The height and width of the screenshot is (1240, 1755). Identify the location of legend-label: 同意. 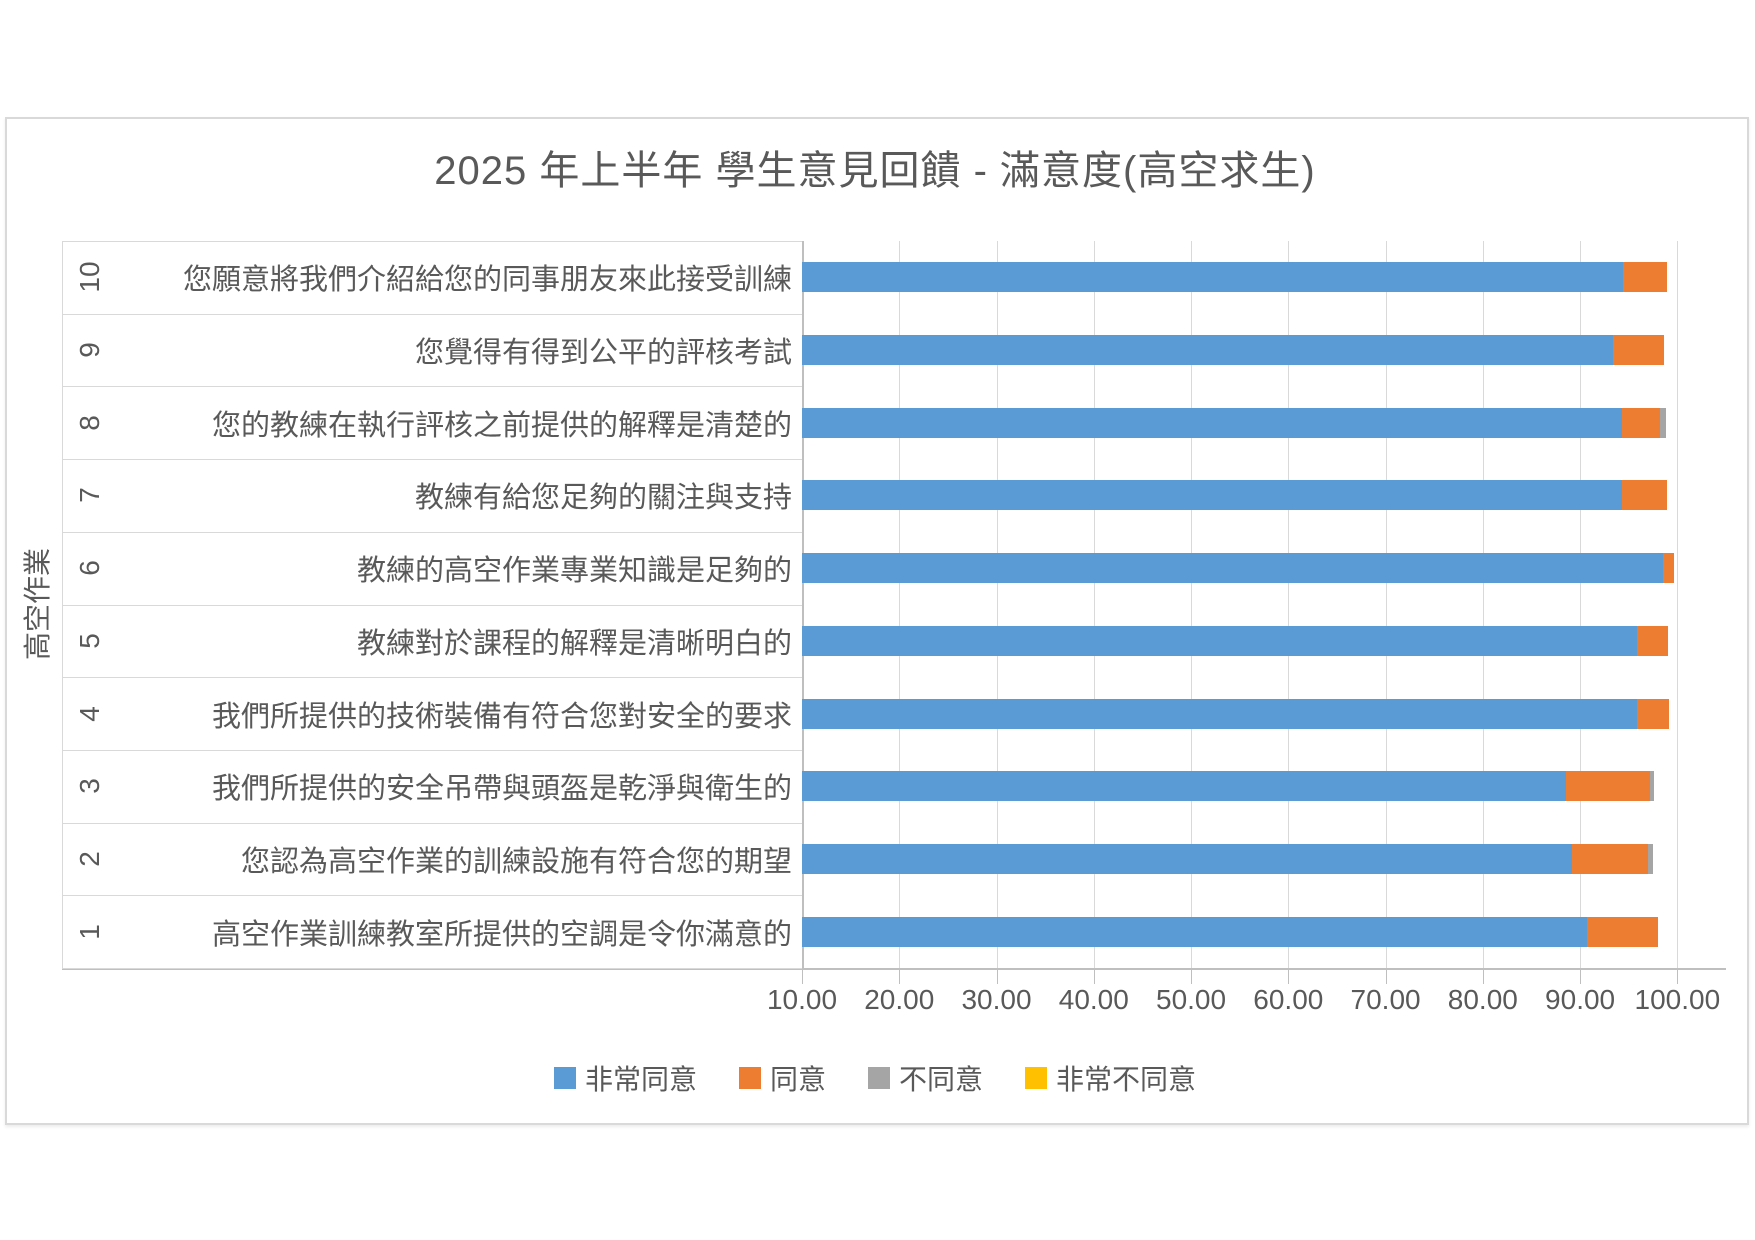
(797, 1079).